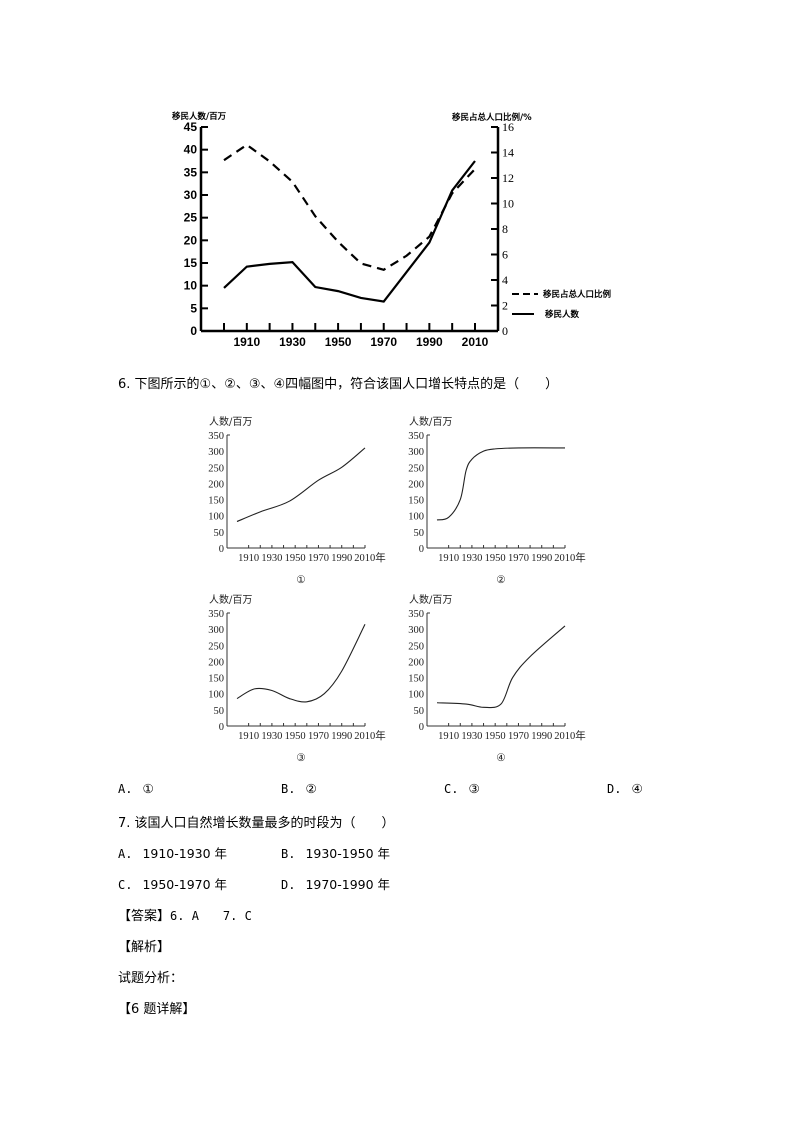  Describe the element at coordinates (301, 758) in the screenshot. I see `graph-label: ③` at that location.